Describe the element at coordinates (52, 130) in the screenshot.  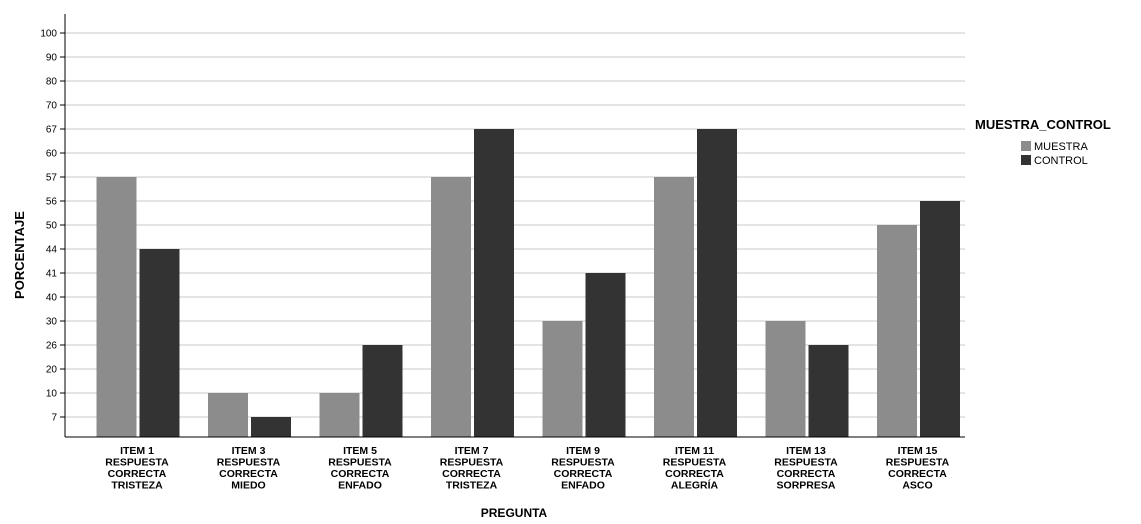
I see `y-tick-label: 67` at that location.